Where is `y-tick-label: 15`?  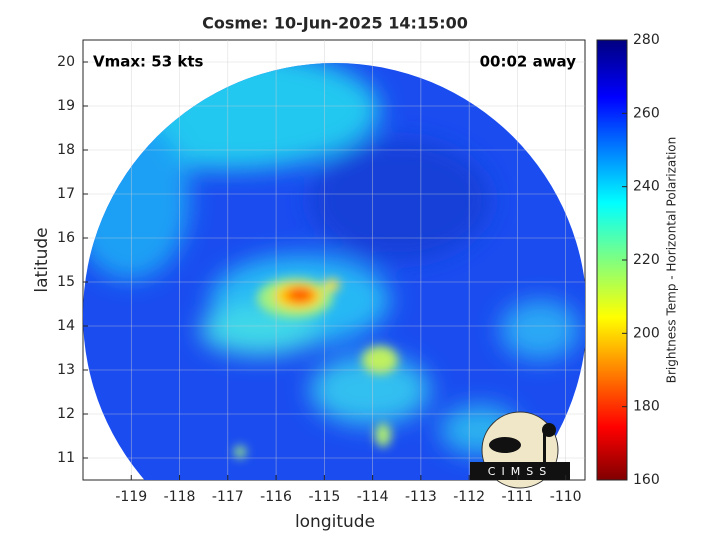
y-tick-label: 15 is located at coordinates (66, 282).